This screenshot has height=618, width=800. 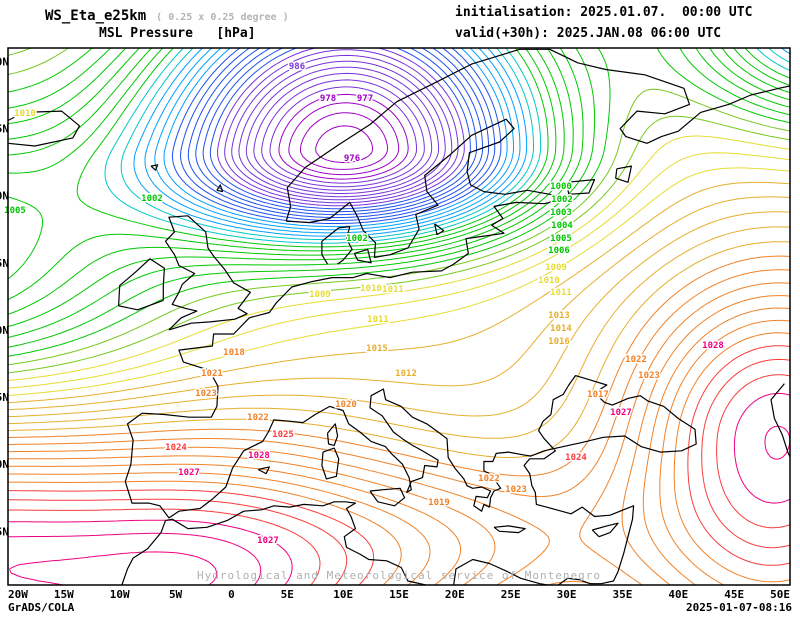 What do you see at coordinates (231, 594) in the screenshot?
I see `x-axis-label: 0` at bounding box center [231, 594].